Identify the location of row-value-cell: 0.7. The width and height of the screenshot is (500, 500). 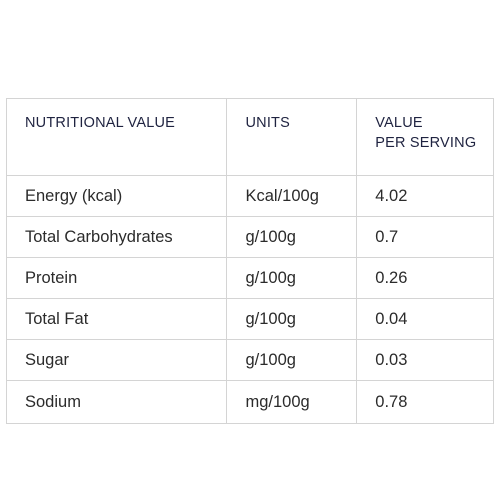
(425, 237).